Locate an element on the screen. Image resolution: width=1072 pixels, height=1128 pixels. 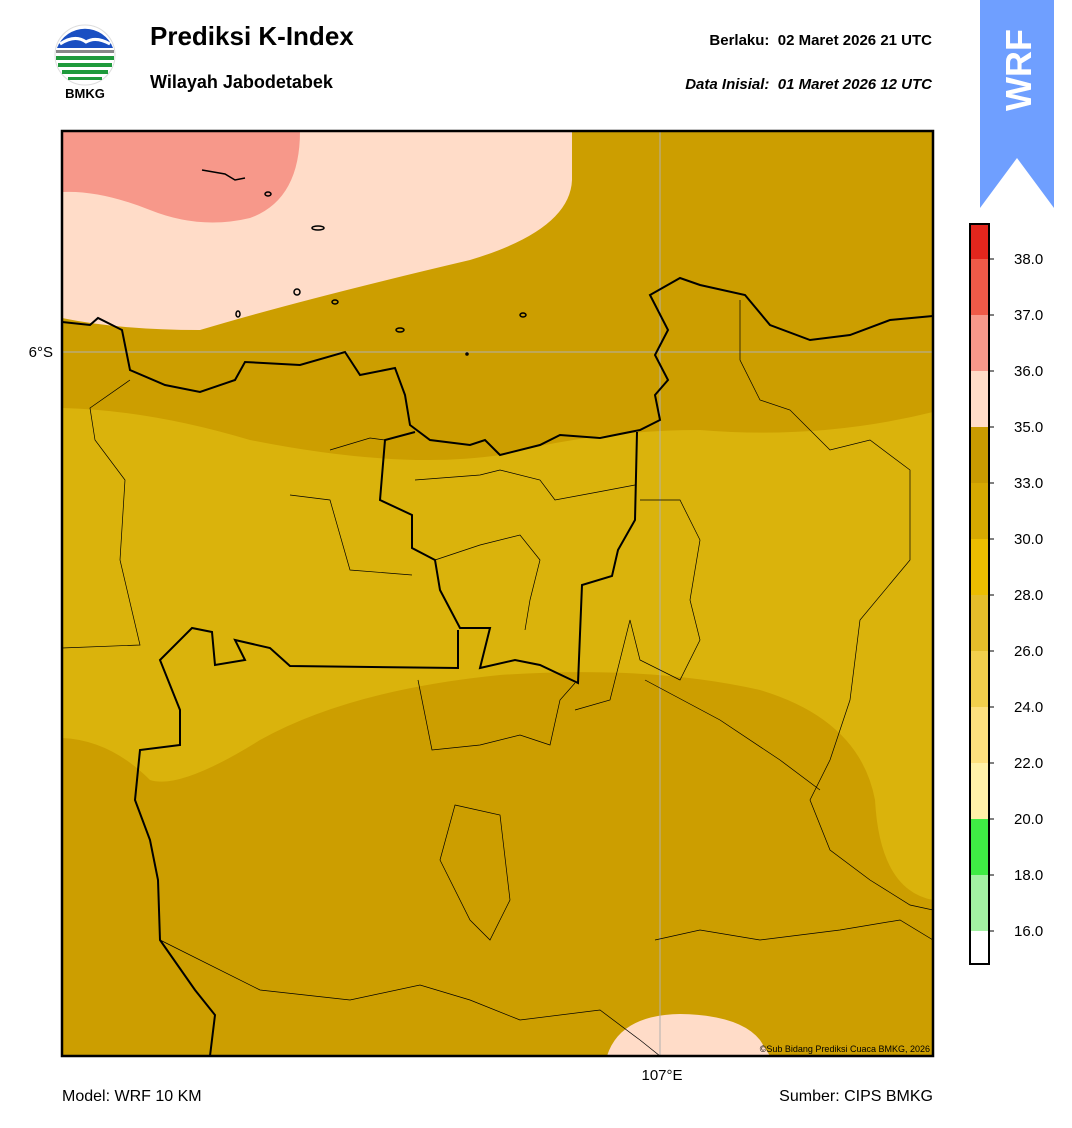
colorbar-label: 26.0 is located at coordinates (1028, 651).